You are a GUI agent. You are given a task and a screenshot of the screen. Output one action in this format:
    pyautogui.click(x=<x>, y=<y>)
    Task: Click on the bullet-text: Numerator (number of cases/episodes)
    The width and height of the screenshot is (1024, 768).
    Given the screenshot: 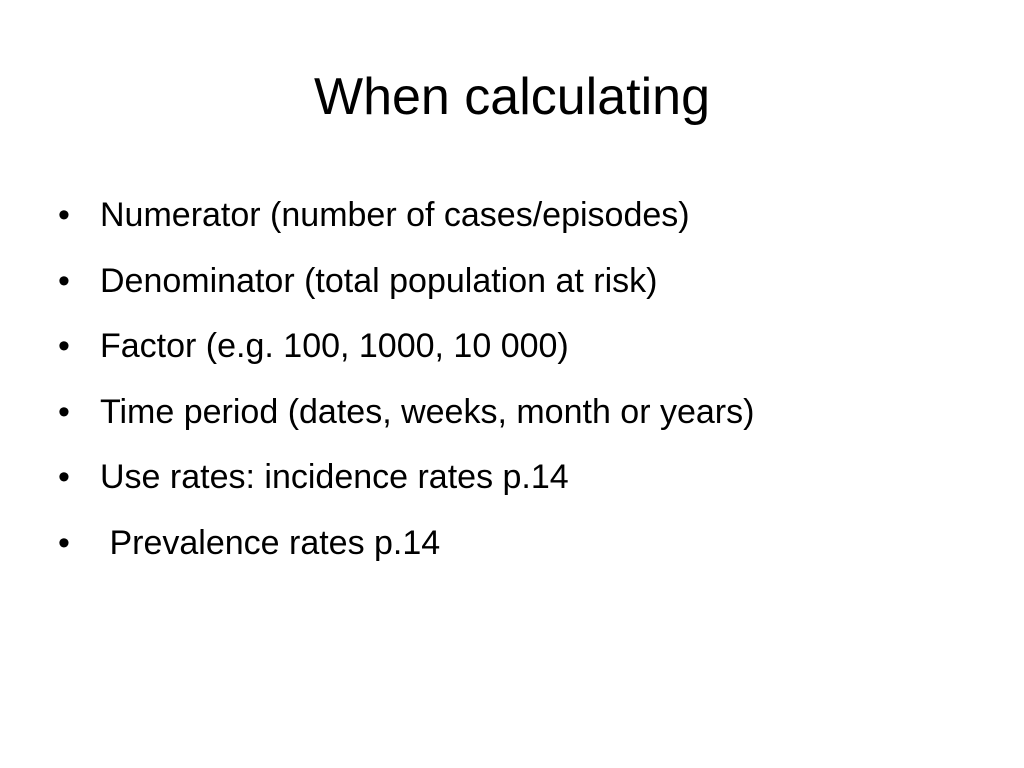 What is the action you would take?
    pyautogui.click(x=395, y=215)
    